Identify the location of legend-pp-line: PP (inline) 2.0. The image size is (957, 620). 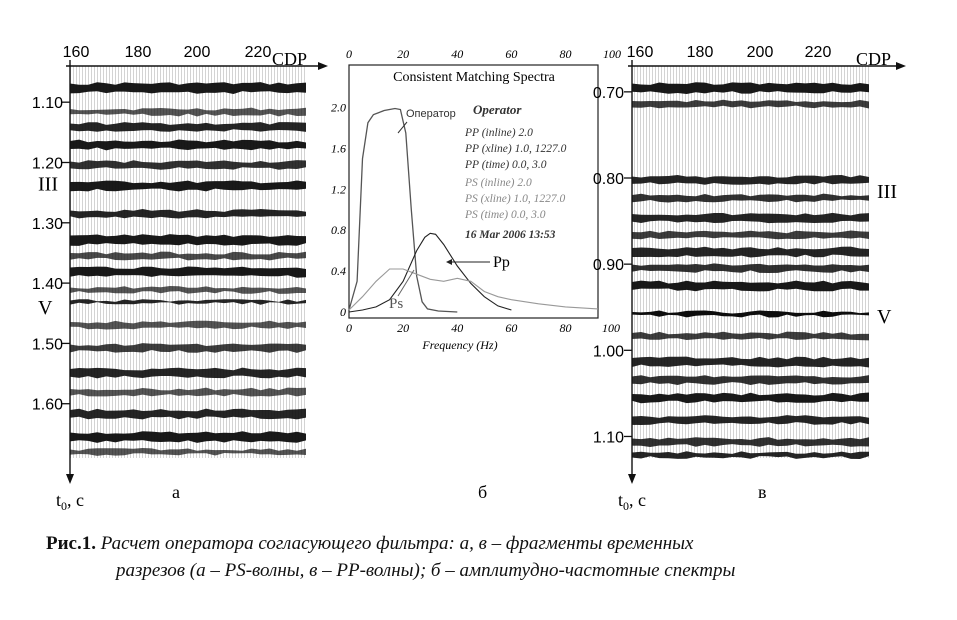
(498, 133).